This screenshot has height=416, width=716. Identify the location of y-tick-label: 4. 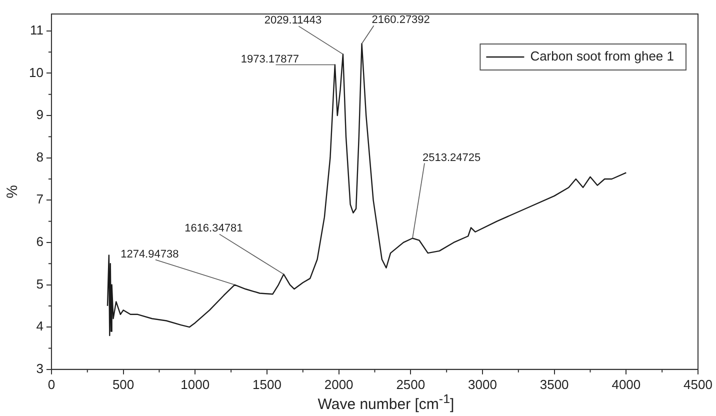
(40, 326).